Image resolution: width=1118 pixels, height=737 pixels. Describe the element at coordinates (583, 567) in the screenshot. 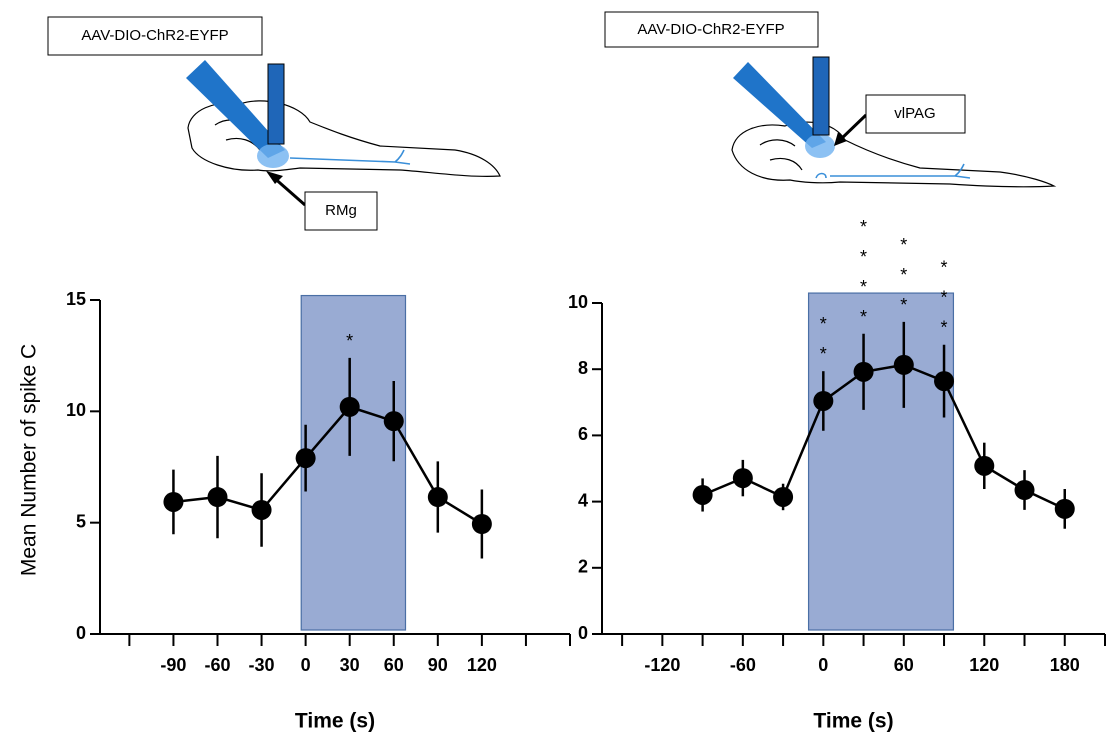

I see `y-tick-label: 2` at that location.